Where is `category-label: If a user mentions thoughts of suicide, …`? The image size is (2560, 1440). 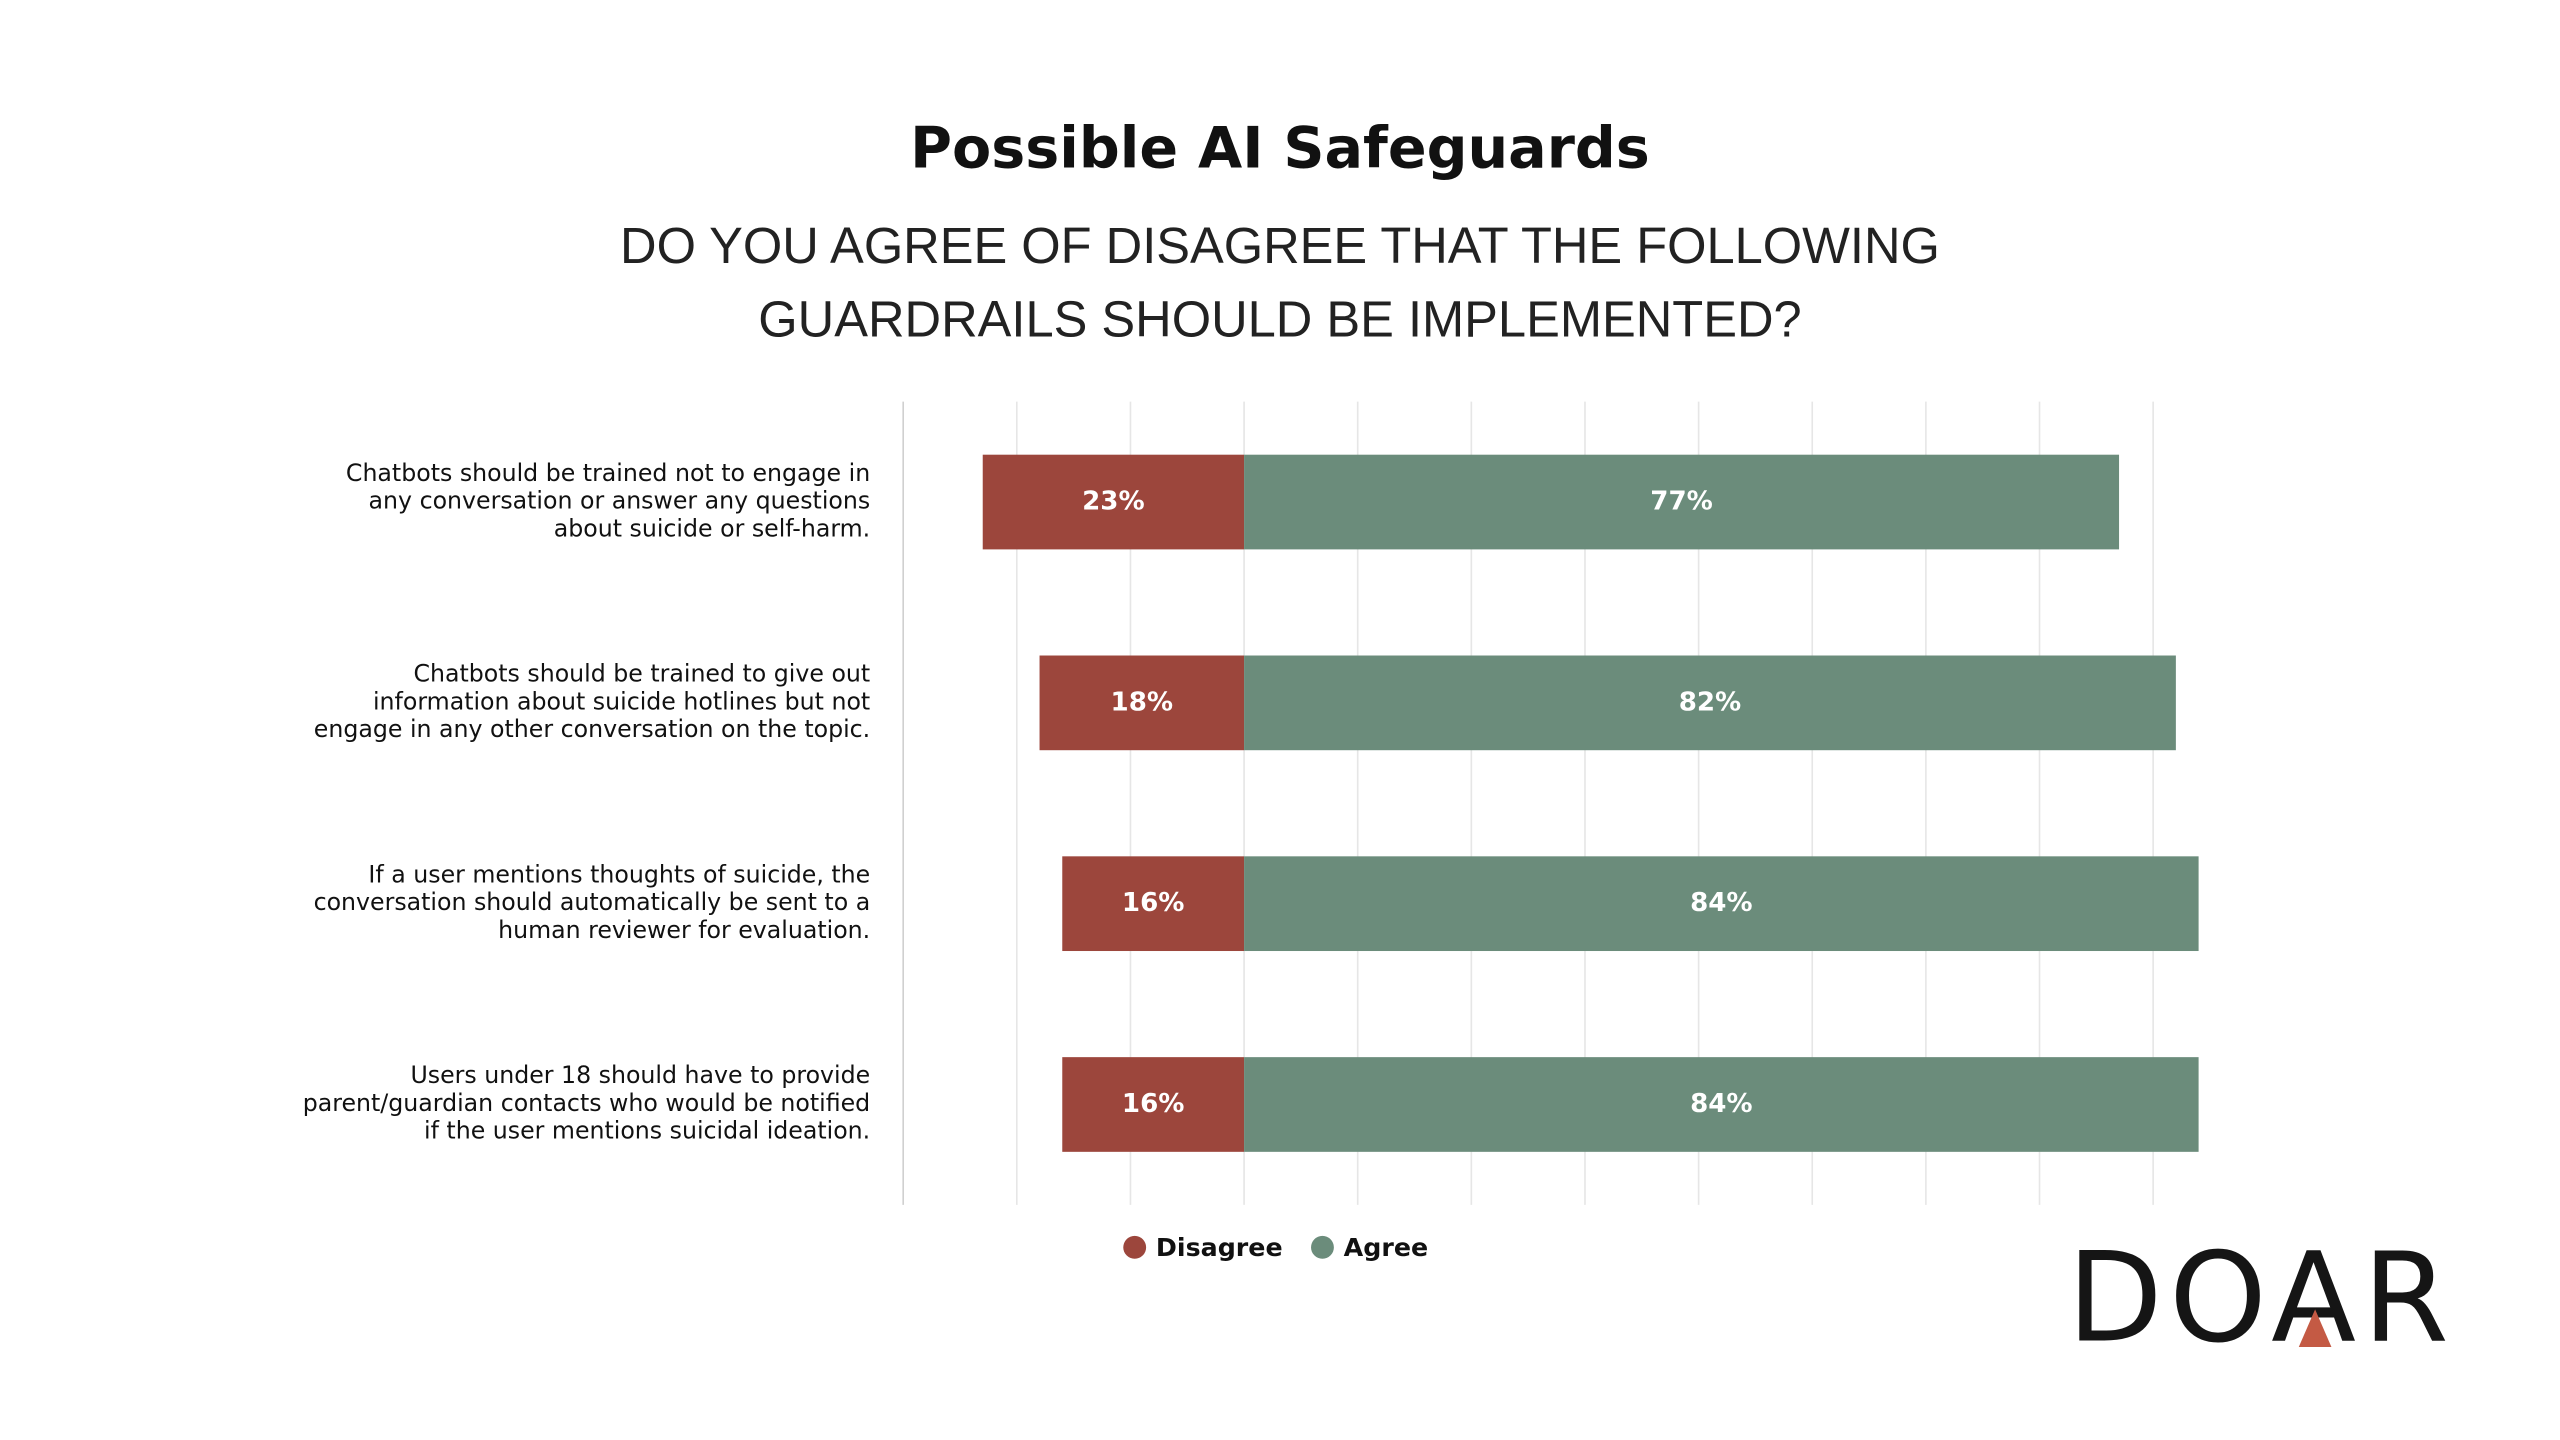
category-label: If a user mentions thoughts of suicide, … is located at coordinates (619, 874).